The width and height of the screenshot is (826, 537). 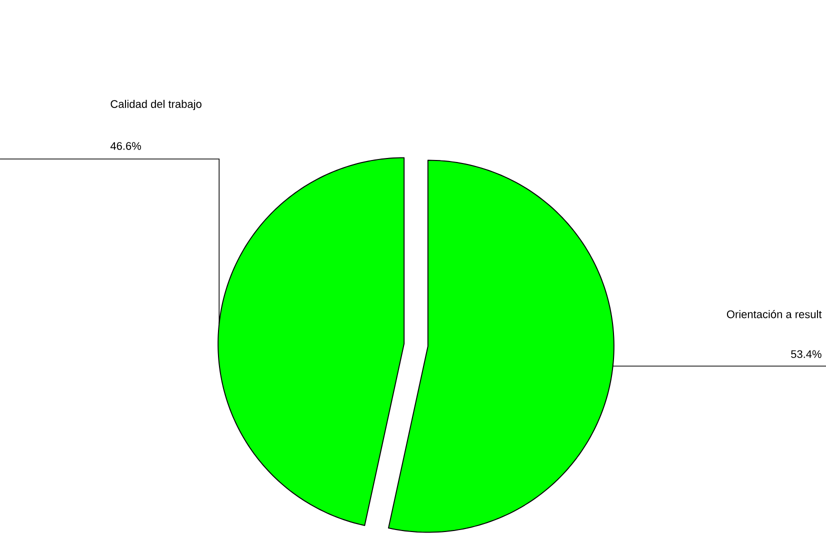 I want to click on data-label: 53.4%, so click(x=806, y=354).